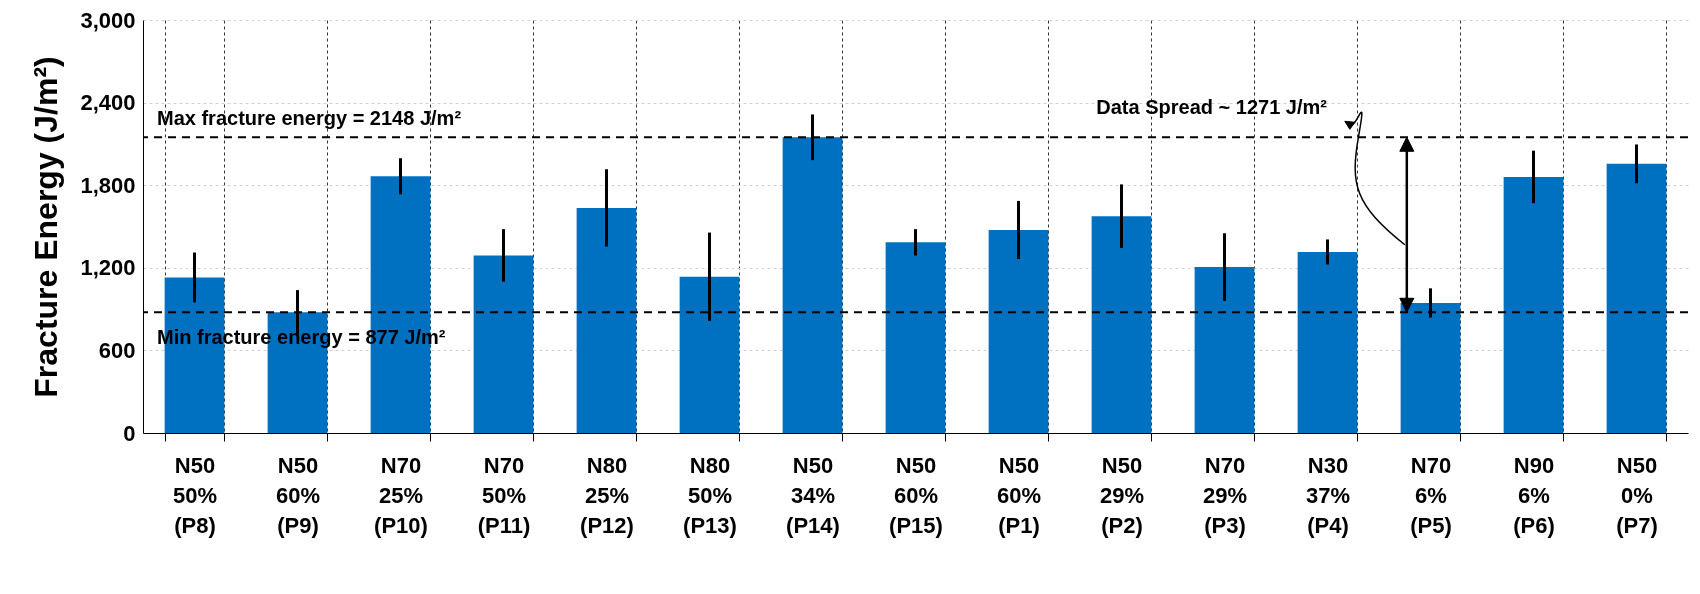 The height and width of the screenshot is (594, 1700). What do you see at coordinates (1212, 107) in the screenshot?
I see `annotation: Data Spread ~ 1271 J/m²` at bounding box center [1212, 107].